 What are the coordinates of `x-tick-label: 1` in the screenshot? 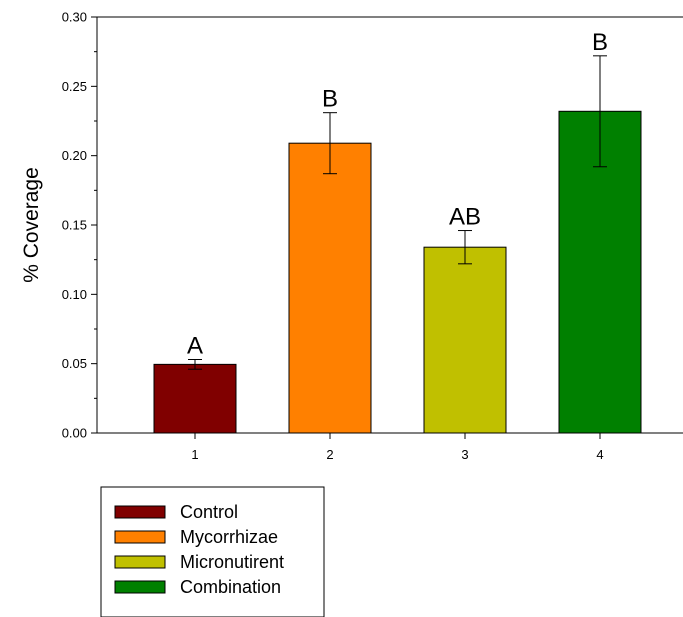 It's located at (194, 454).